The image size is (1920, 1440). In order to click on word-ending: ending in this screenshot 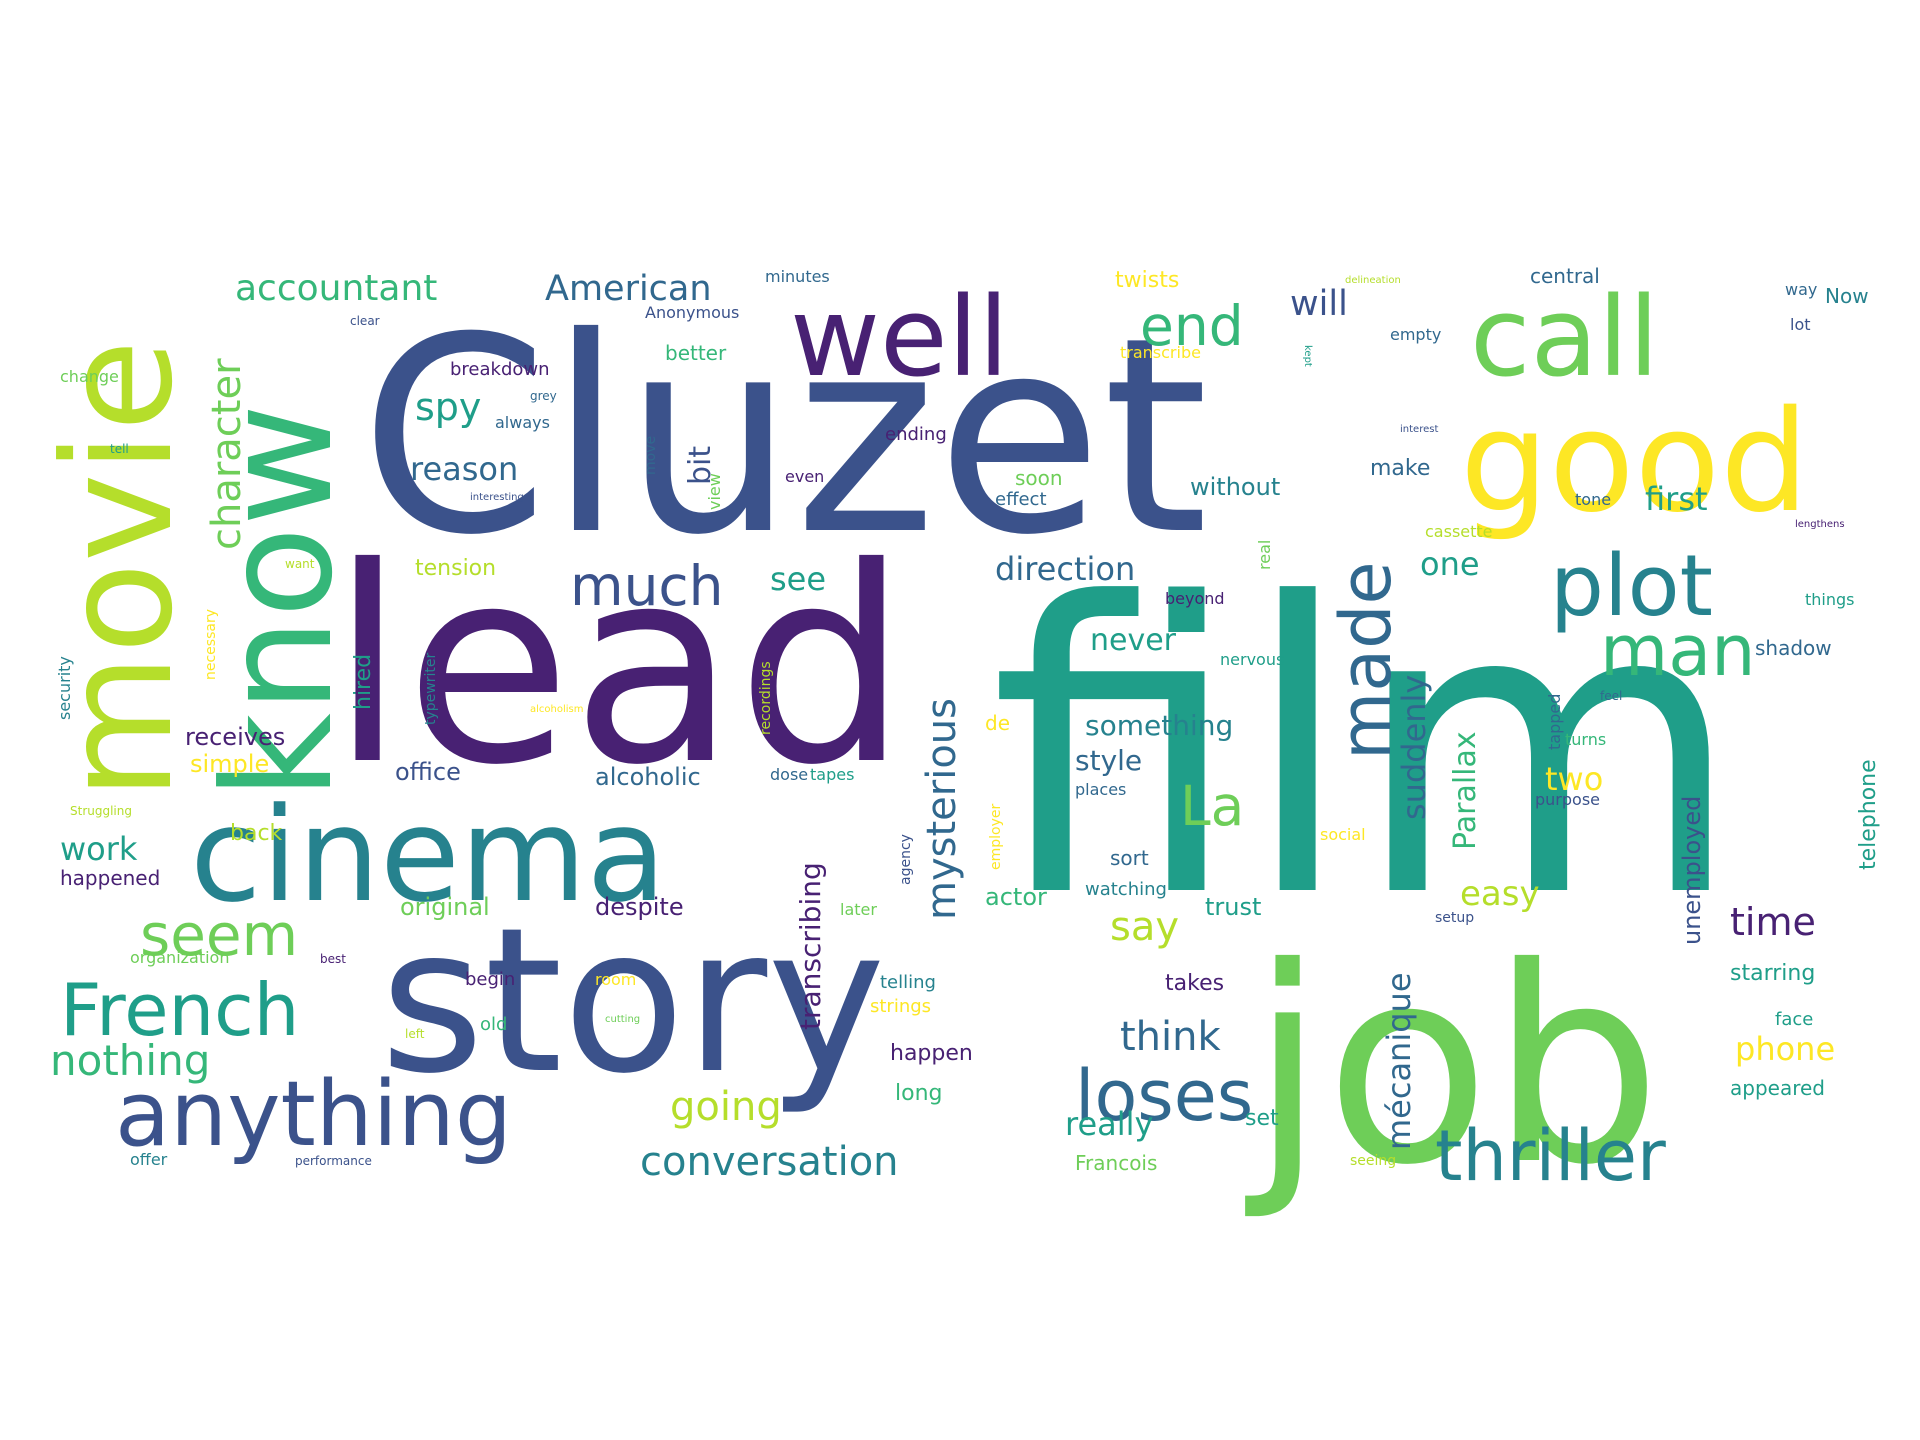, I will do `click(916, 434)`.